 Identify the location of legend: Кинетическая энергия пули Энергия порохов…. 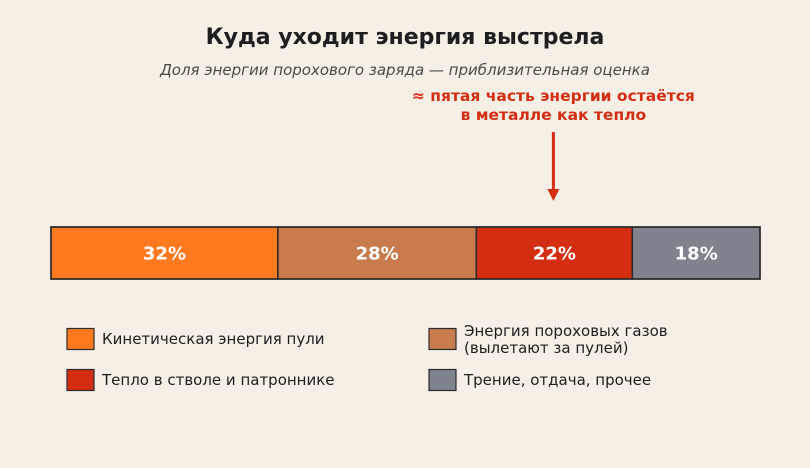
(367, 357).